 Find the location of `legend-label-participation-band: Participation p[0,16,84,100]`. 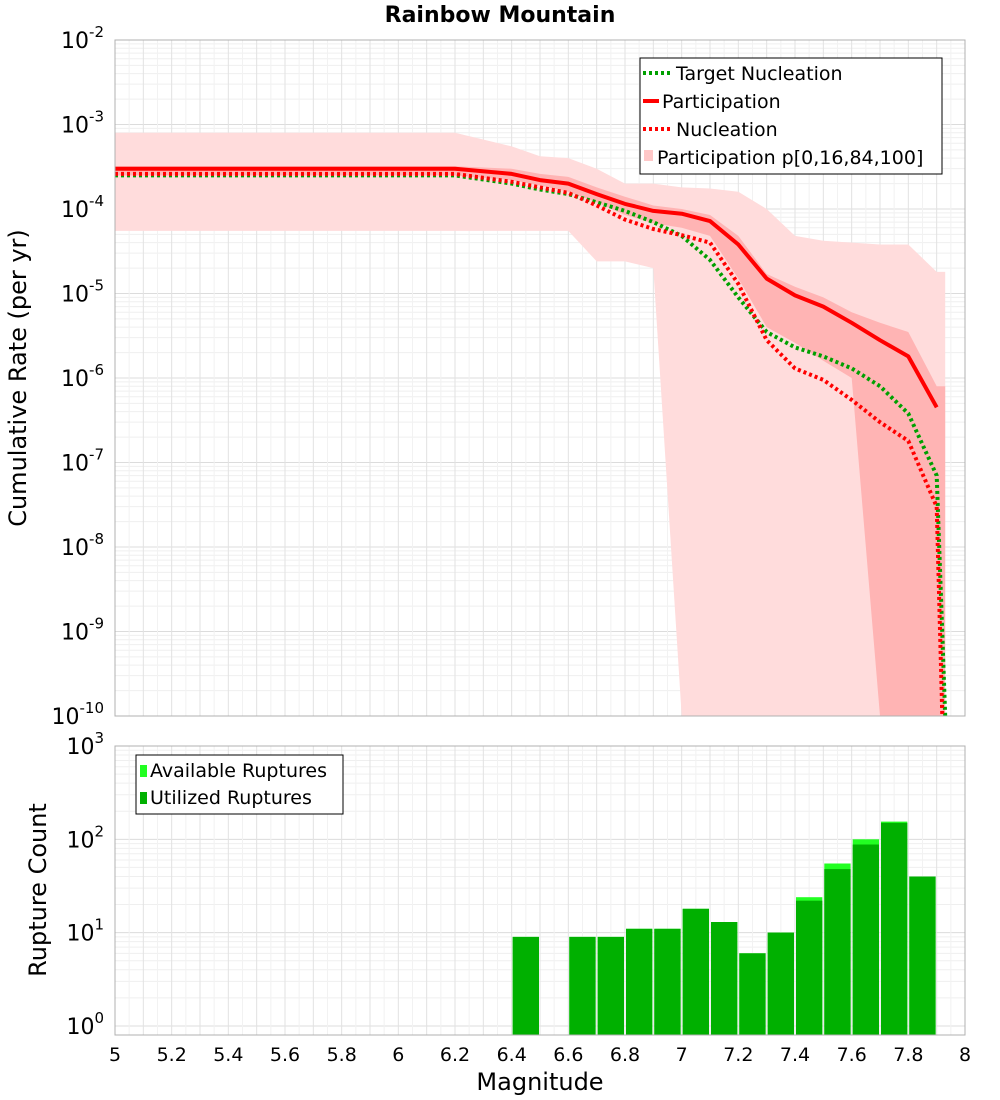

legend-label-participation-band: Participation p[0,16,84,100] is located at coordinates (790, 158).